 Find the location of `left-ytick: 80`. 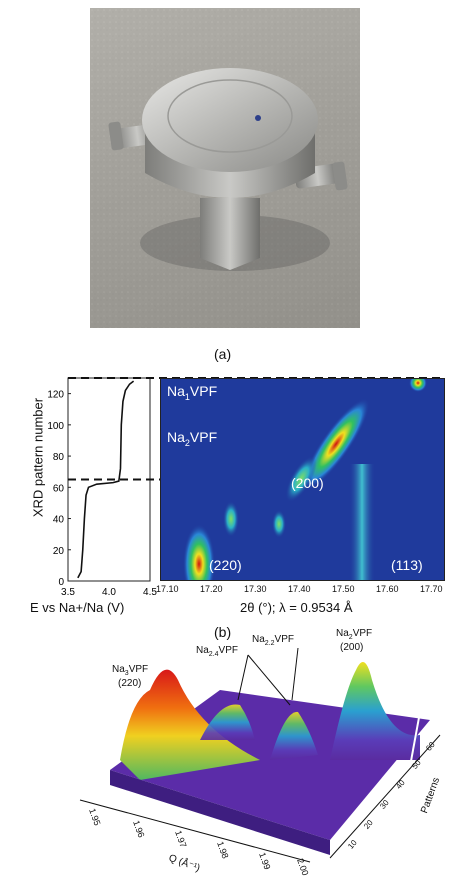

left-ytick: 80 is located at coordinates (59, 457).